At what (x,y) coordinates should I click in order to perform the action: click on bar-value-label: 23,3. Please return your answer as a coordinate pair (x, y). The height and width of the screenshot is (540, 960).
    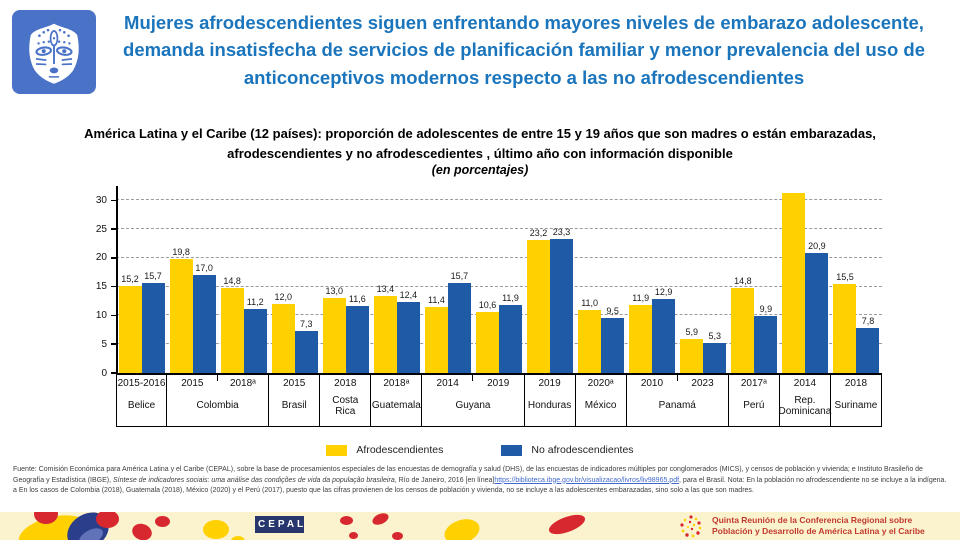
    Looking at the image, I should click on (561, 231).